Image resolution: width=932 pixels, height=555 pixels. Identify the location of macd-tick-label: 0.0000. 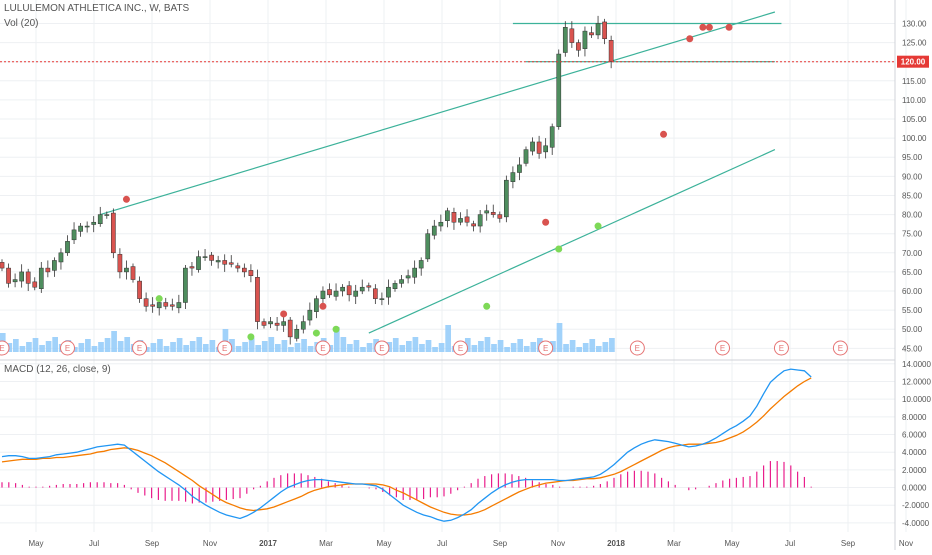
(914, 488).